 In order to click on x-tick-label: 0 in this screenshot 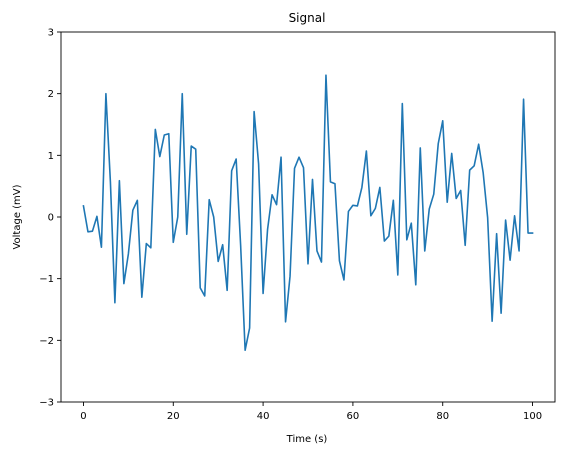, I will do `click(83, 416)`.